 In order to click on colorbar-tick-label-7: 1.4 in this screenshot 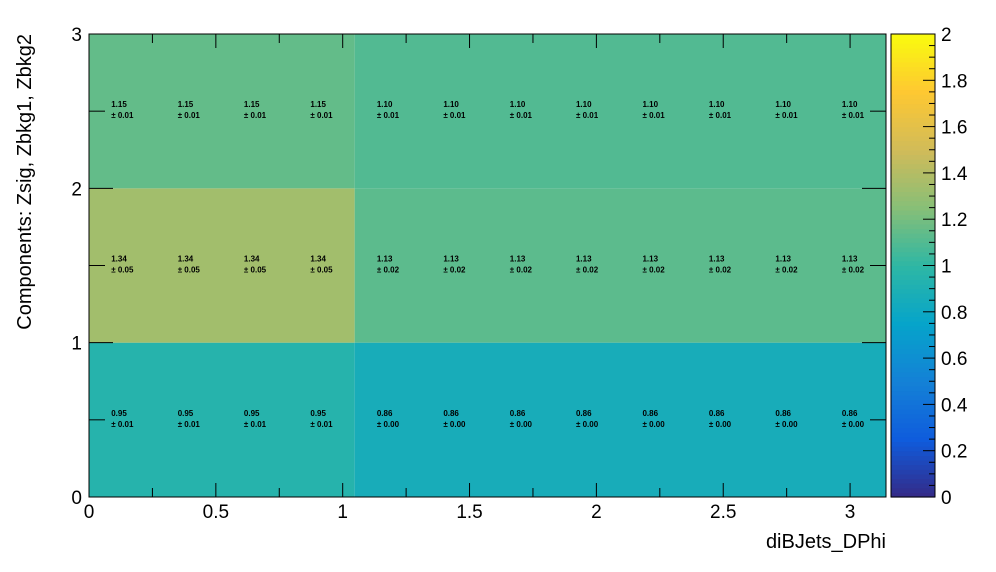, I will do `click(954, 174)`.